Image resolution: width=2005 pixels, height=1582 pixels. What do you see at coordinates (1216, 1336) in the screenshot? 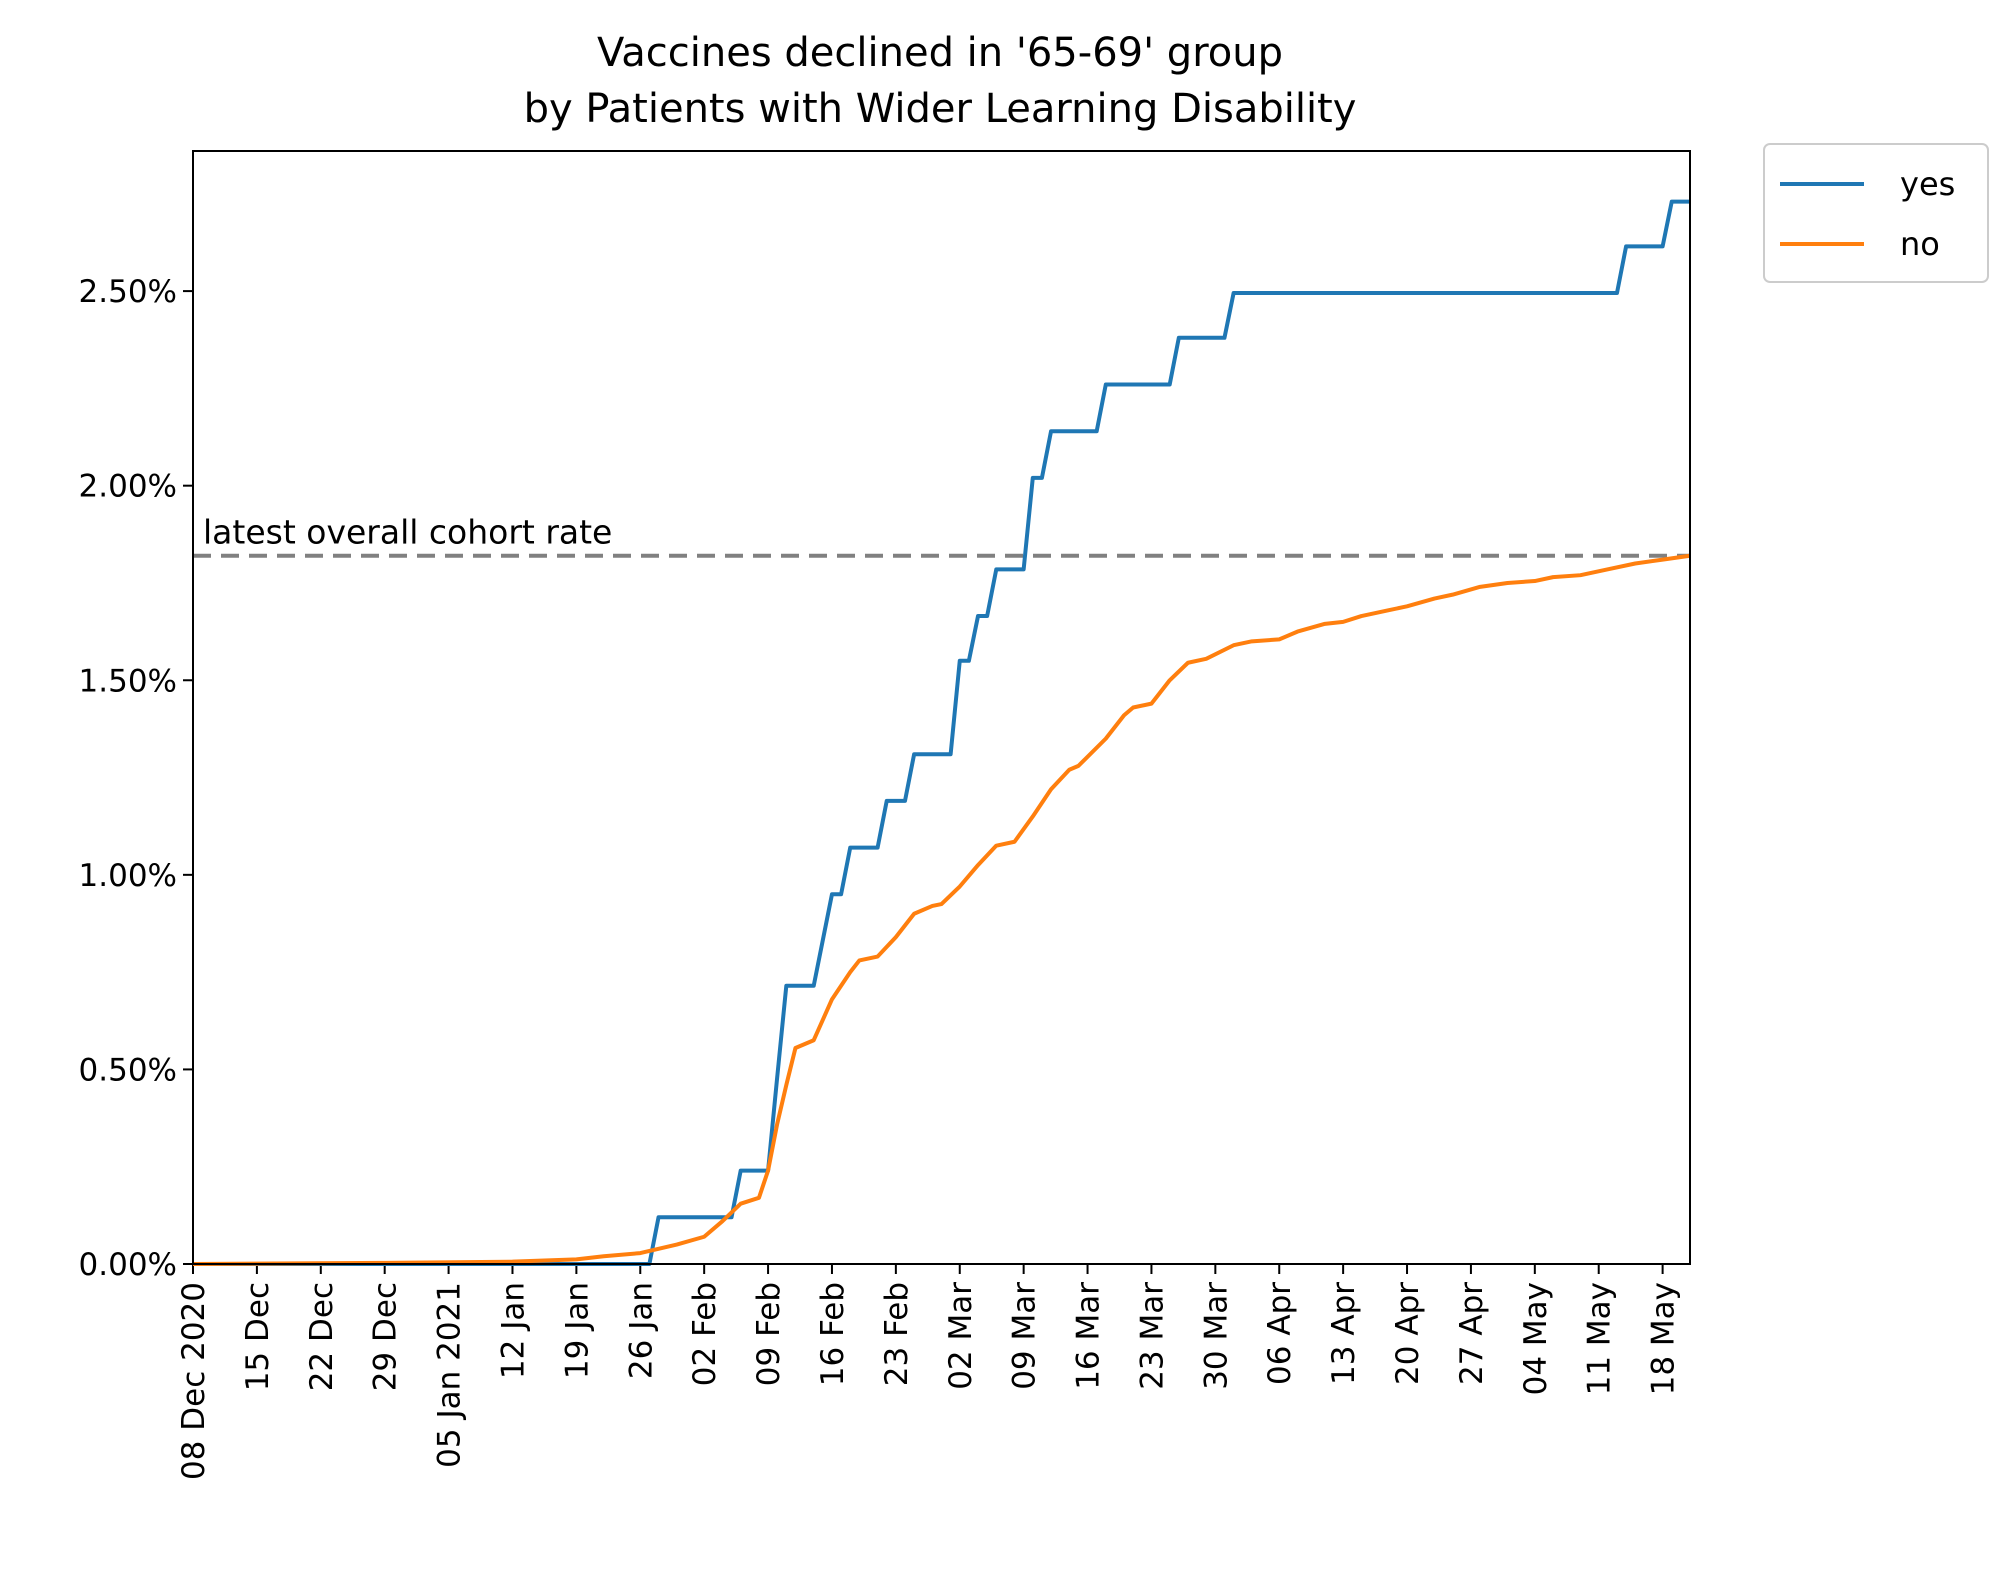
I see `x-tick-label: 30 Mar` at bounding box center [1216, 1336].